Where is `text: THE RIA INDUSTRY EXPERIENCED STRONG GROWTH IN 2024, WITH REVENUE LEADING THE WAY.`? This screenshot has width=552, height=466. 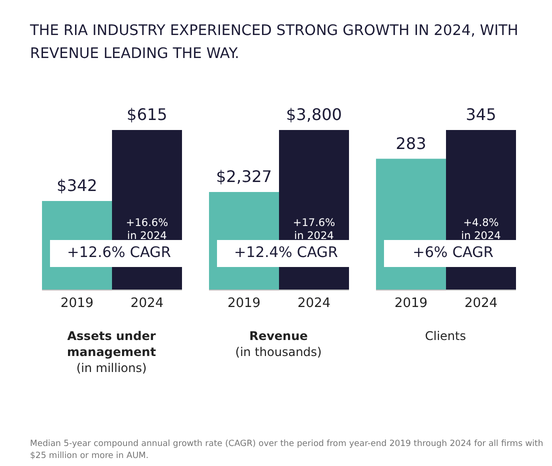
text: THE RIA INDUSTRY EXPERIENCED STRONG GROWTH IN 2024, WITH REVENUE LEADING THE WAY. is located at coordinates (275, 43).